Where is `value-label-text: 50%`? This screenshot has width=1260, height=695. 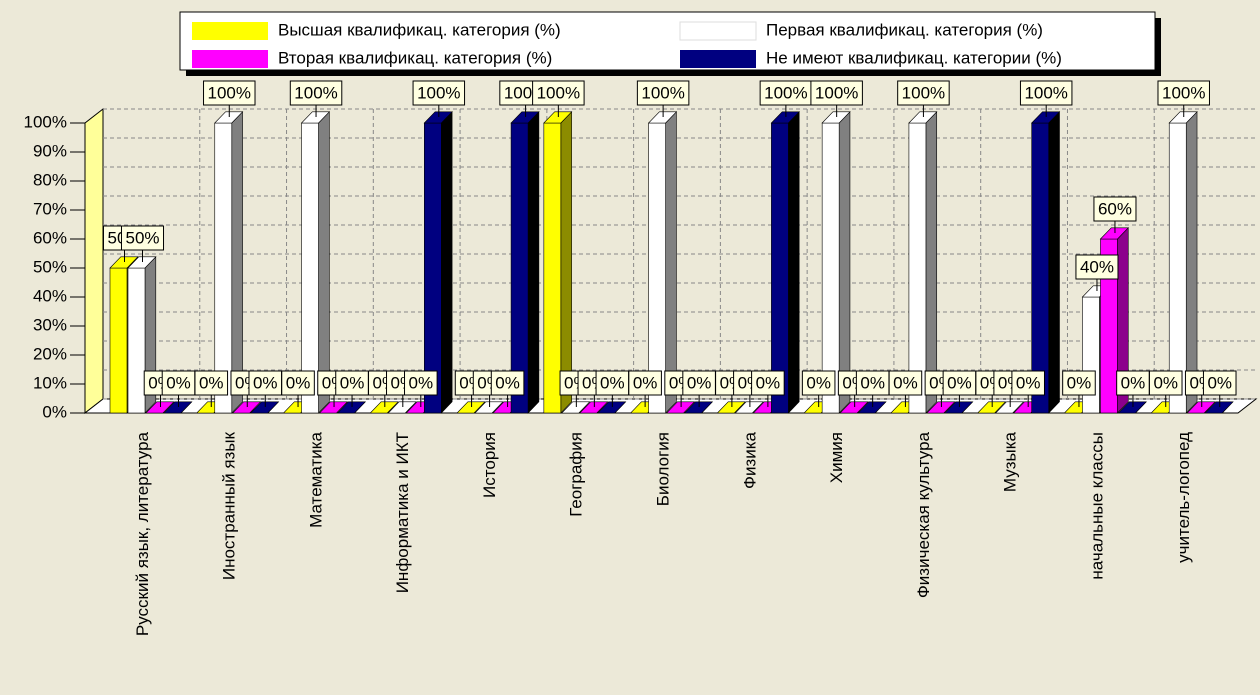 value-label-text: 50% is located at coordinates (142, 237).